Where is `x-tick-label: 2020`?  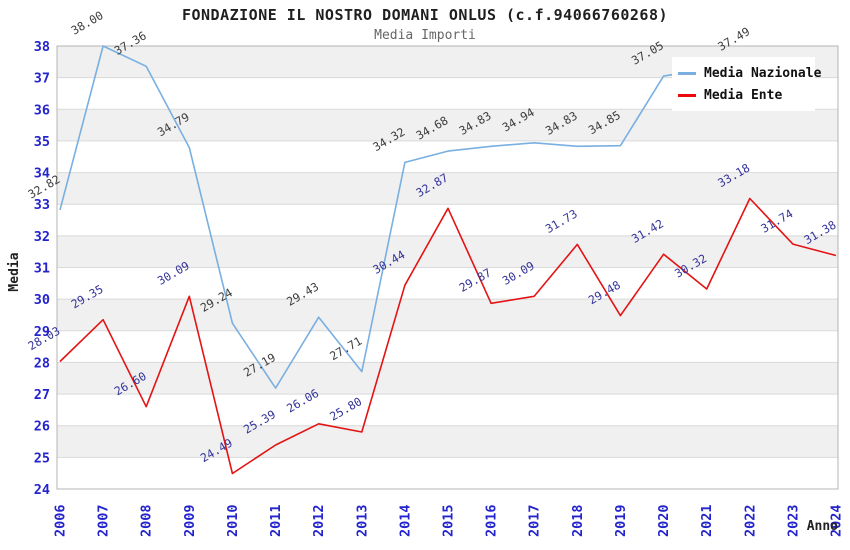
x-tick-label: 2020 is located at coordinates (664, 520).